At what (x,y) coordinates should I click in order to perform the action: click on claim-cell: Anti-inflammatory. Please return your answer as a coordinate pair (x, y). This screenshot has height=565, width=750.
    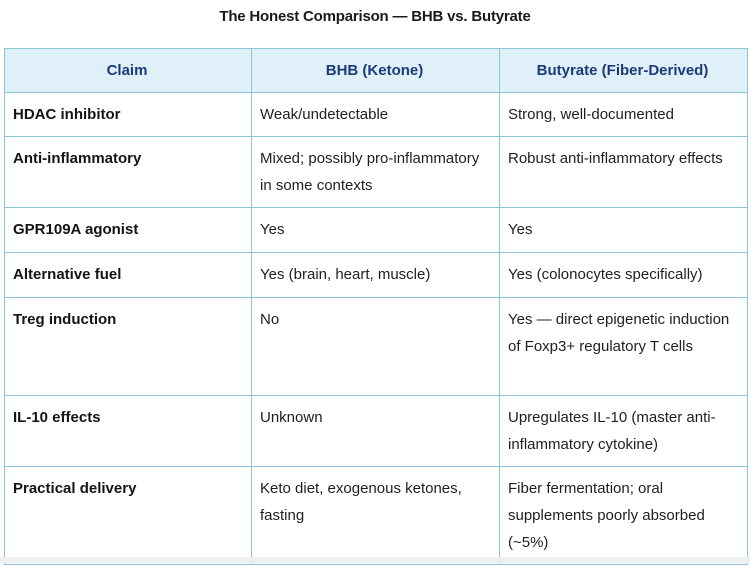
    Looking at the image, I should click on (128, 172).